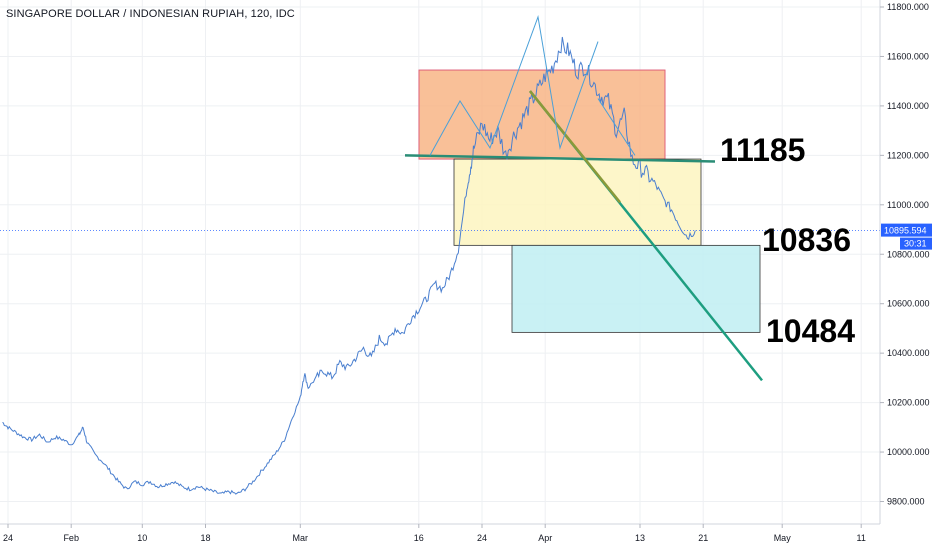 The width and height of the screenshot is (932, 550). Describe the element at coordinates (908, 56) in the screenshot. I see `y-tick-label: 11600.000` at that location.